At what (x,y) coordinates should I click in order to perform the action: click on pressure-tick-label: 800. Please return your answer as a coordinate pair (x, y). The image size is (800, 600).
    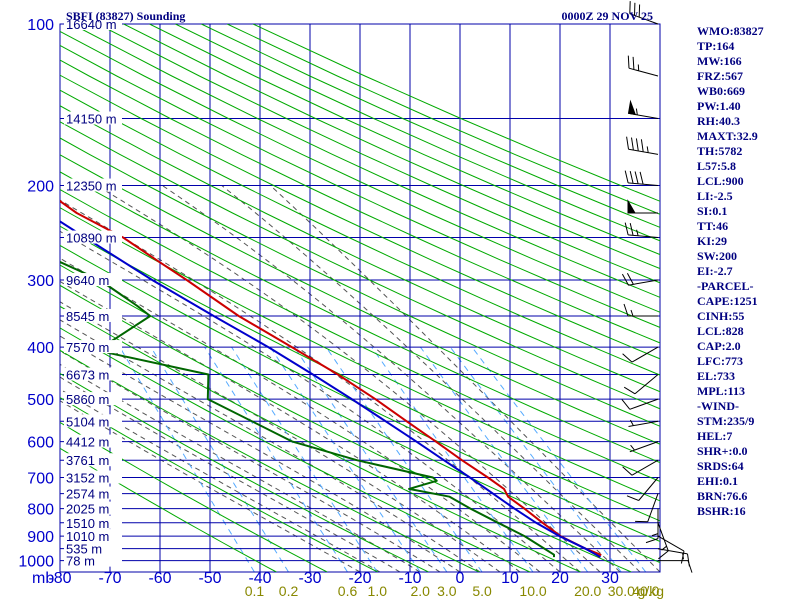
    Looking at the image, I should click on (40, 510).